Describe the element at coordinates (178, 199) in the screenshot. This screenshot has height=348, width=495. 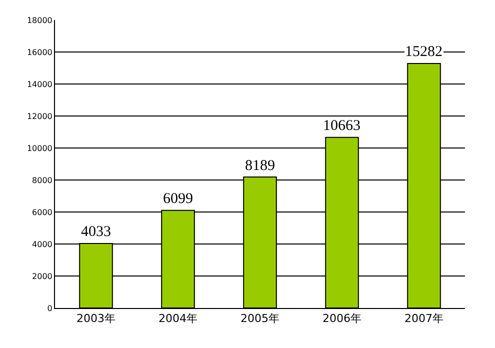
I see `data-label: 6099` at that location.